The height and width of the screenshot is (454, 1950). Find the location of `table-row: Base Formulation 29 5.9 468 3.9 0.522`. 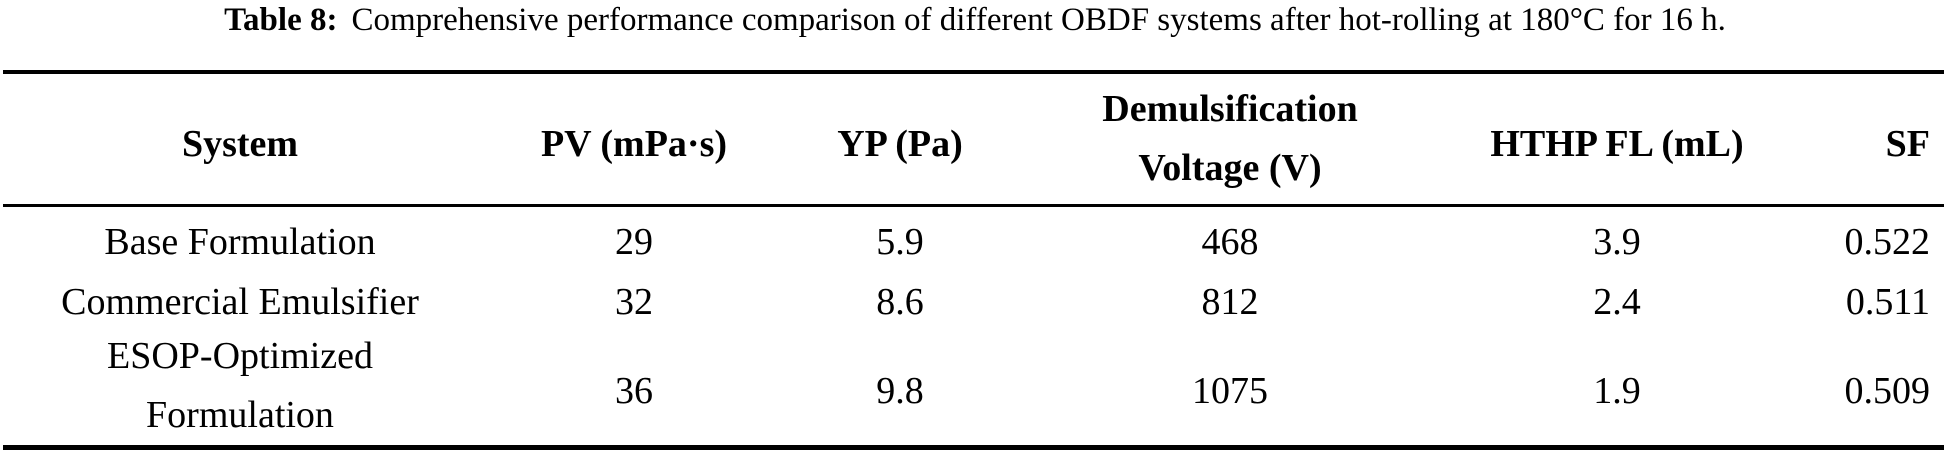

table-row: Base Formulation 29 5.9 468 3.9 0.522 is located at coordinates (973, 237).